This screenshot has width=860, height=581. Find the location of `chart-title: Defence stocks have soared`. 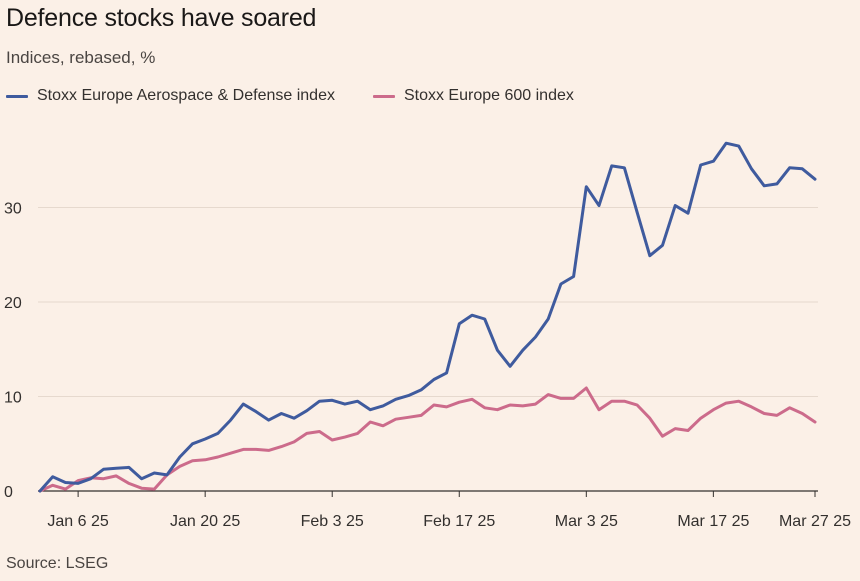

chart-title: Defence stocks have soared is located at coordinates (161, 18).